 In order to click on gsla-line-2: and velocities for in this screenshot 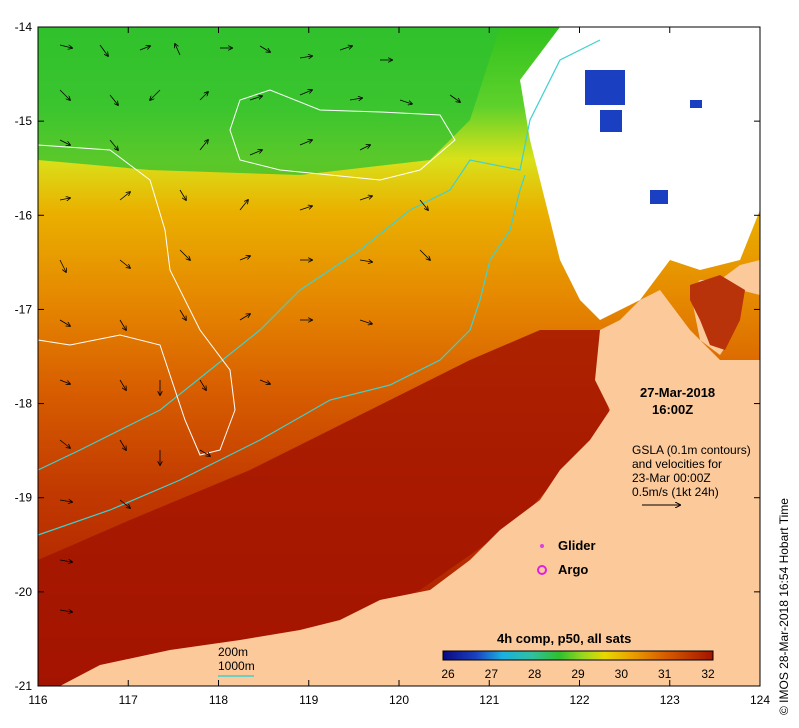, I will do `click(677, 464)`.